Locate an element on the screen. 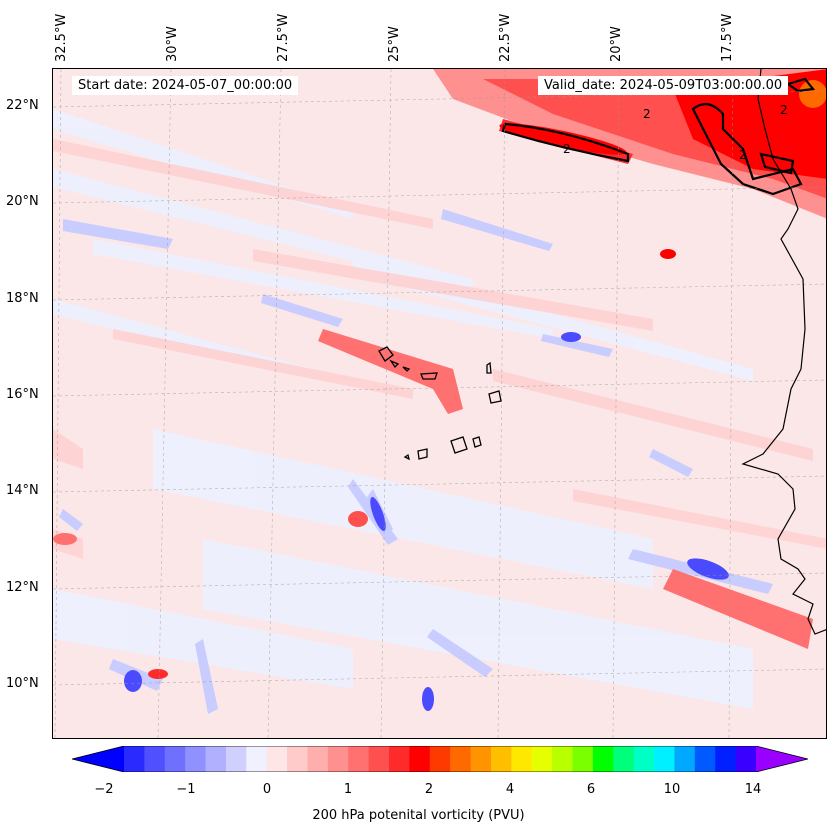 This screenshot has width=837, height=836. colorbar-title: 200 hPa potenital vorticity (PVU) is located at coordinates (418, 815).